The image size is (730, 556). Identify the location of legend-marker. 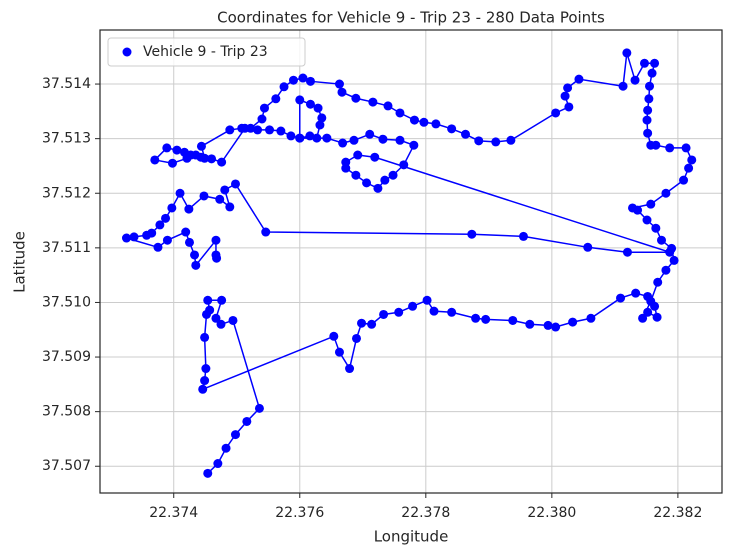
(127, 52).